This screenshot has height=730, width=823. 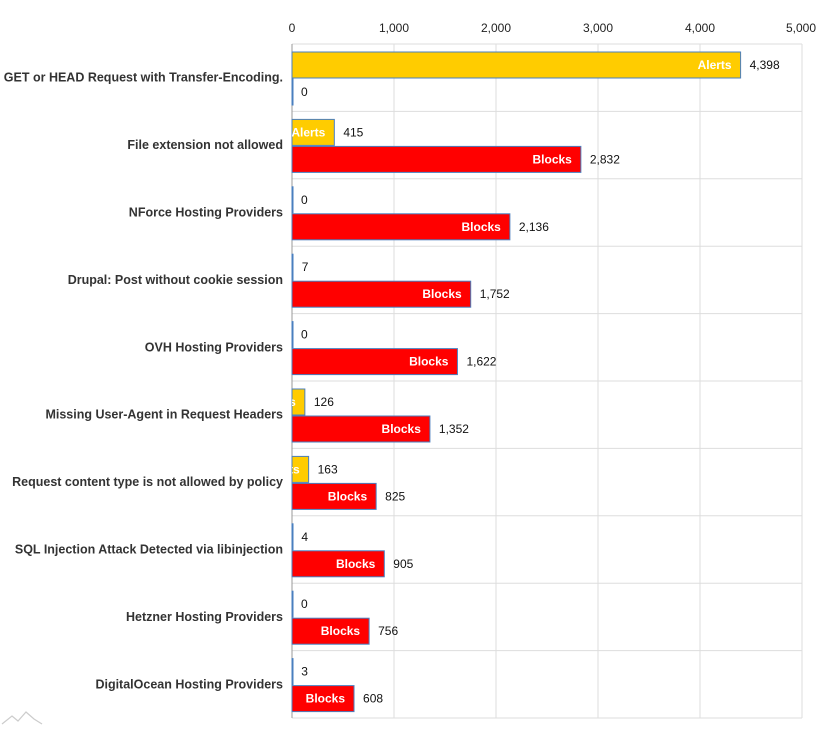 What do you see at coordinates (304, 537) in the screenshot?
I see `alerts-value-label: 4` at bounding box center [304, 537].